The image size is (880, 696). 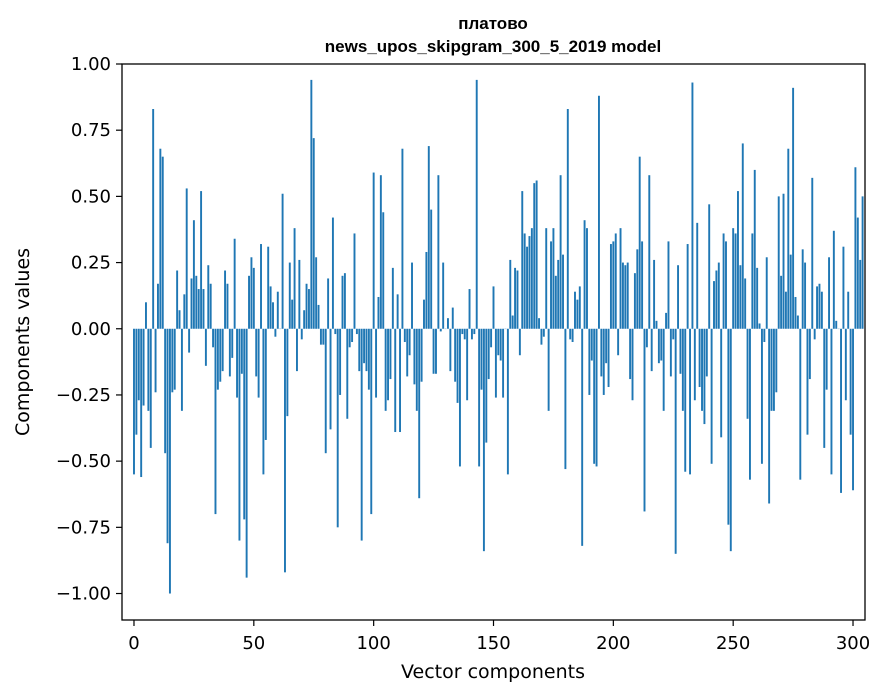 What do you see at coordinates (253, 643) in the screenshot?
I see `x-tick-label: 50` at bounding box center [253, 643].